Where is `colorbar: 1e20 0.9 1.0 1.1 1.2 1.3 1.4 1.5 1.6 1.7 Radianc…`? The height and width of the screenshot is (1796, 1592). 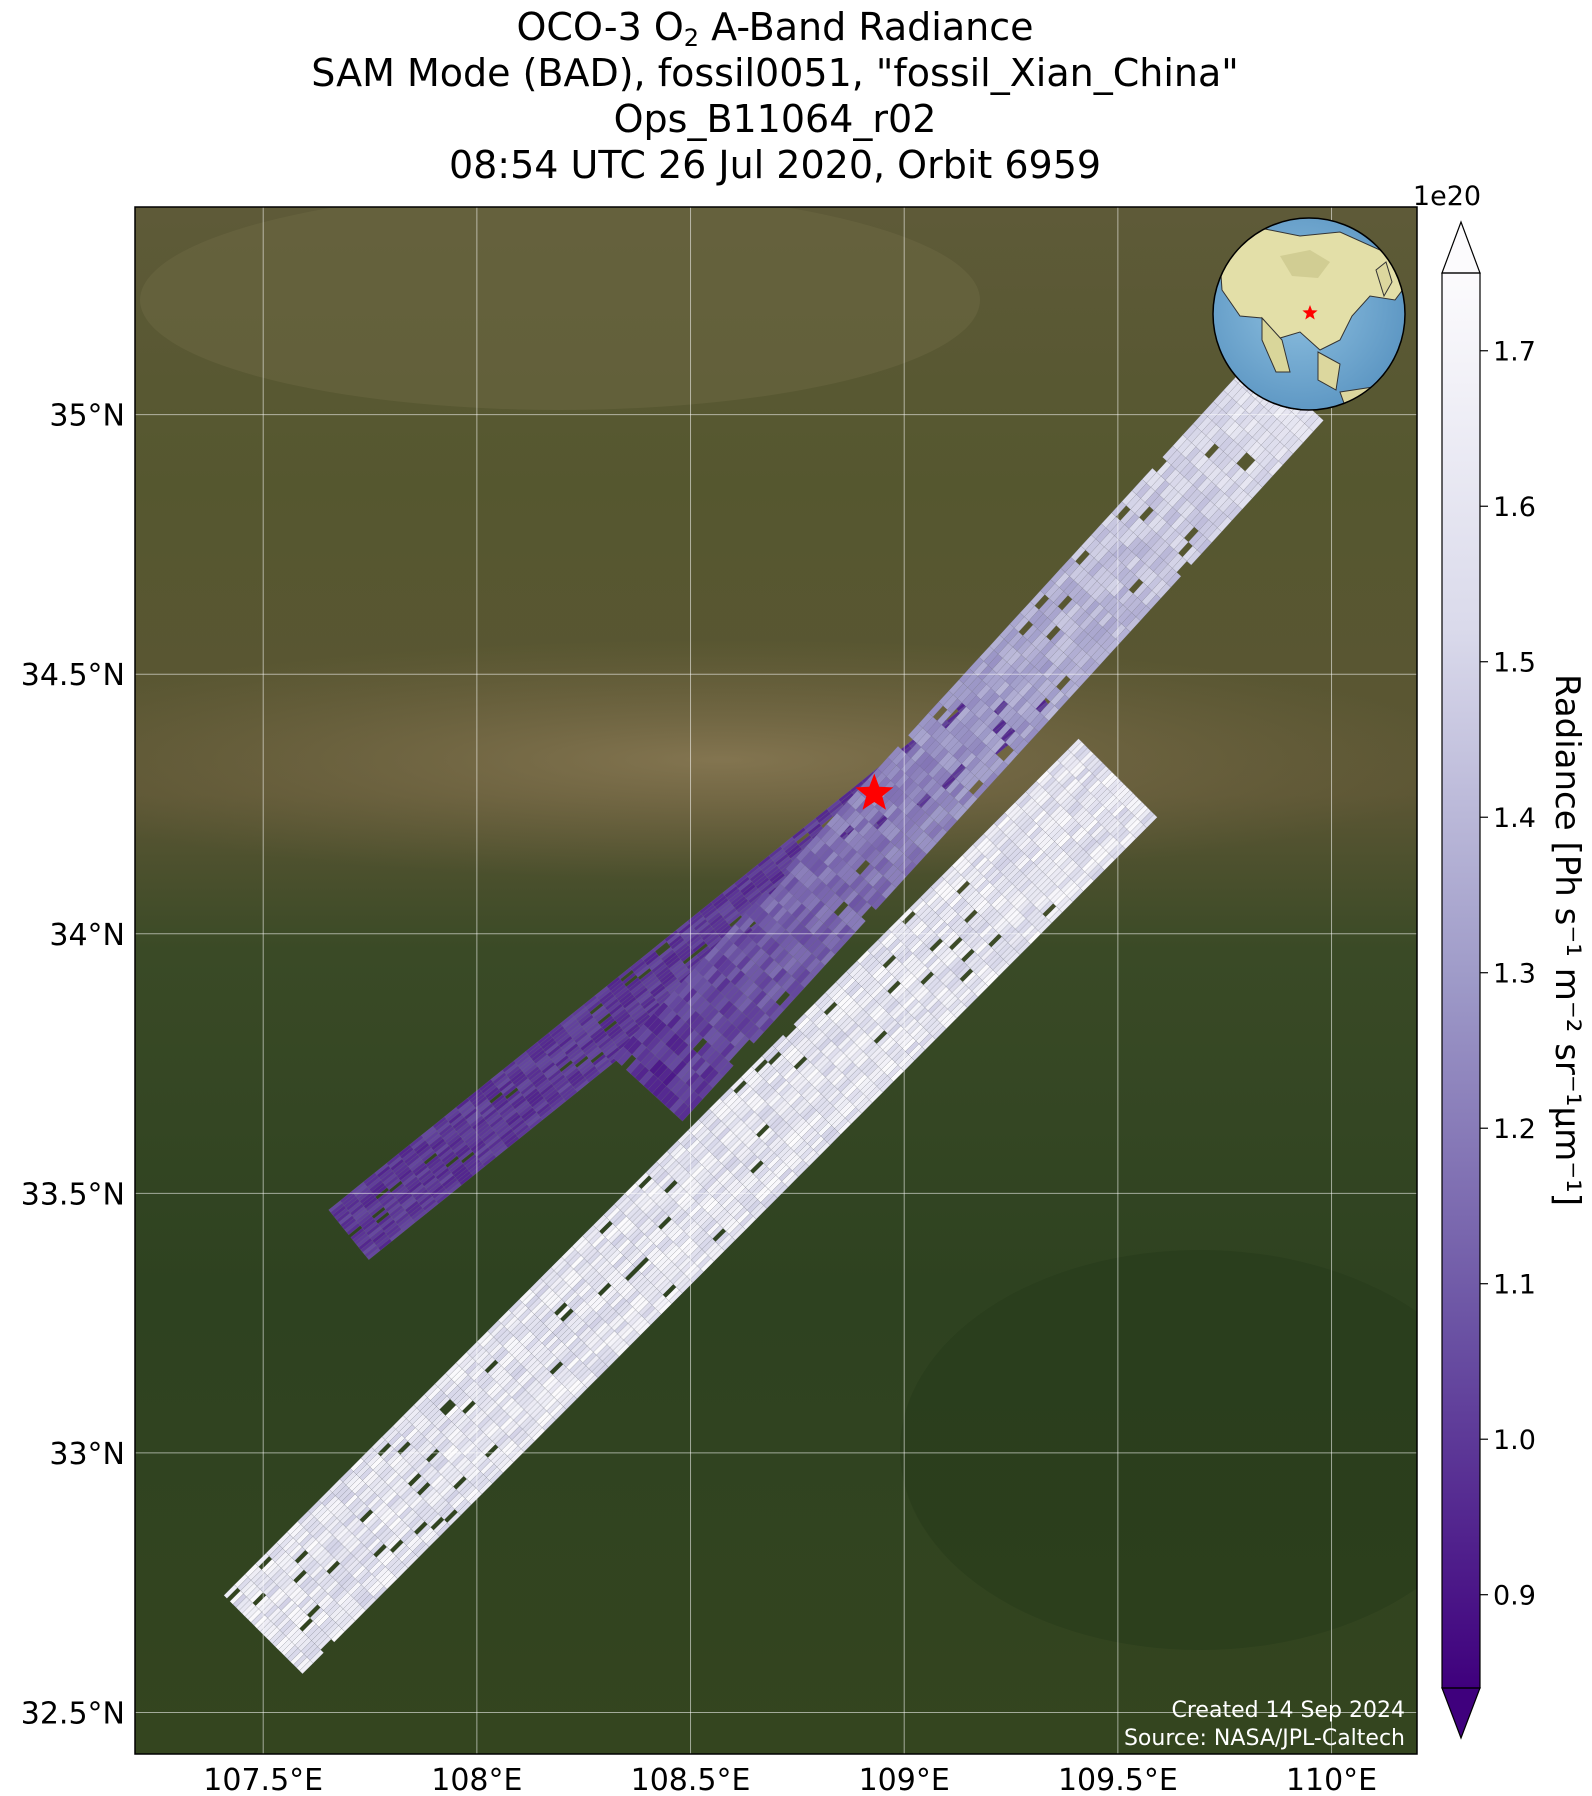
colorbar: 1e20 0.9 1.0 1.1 1.2 1.3 1.4 1.5 1.6 1.7 Radianc… is located at coordinates (1500, 960).